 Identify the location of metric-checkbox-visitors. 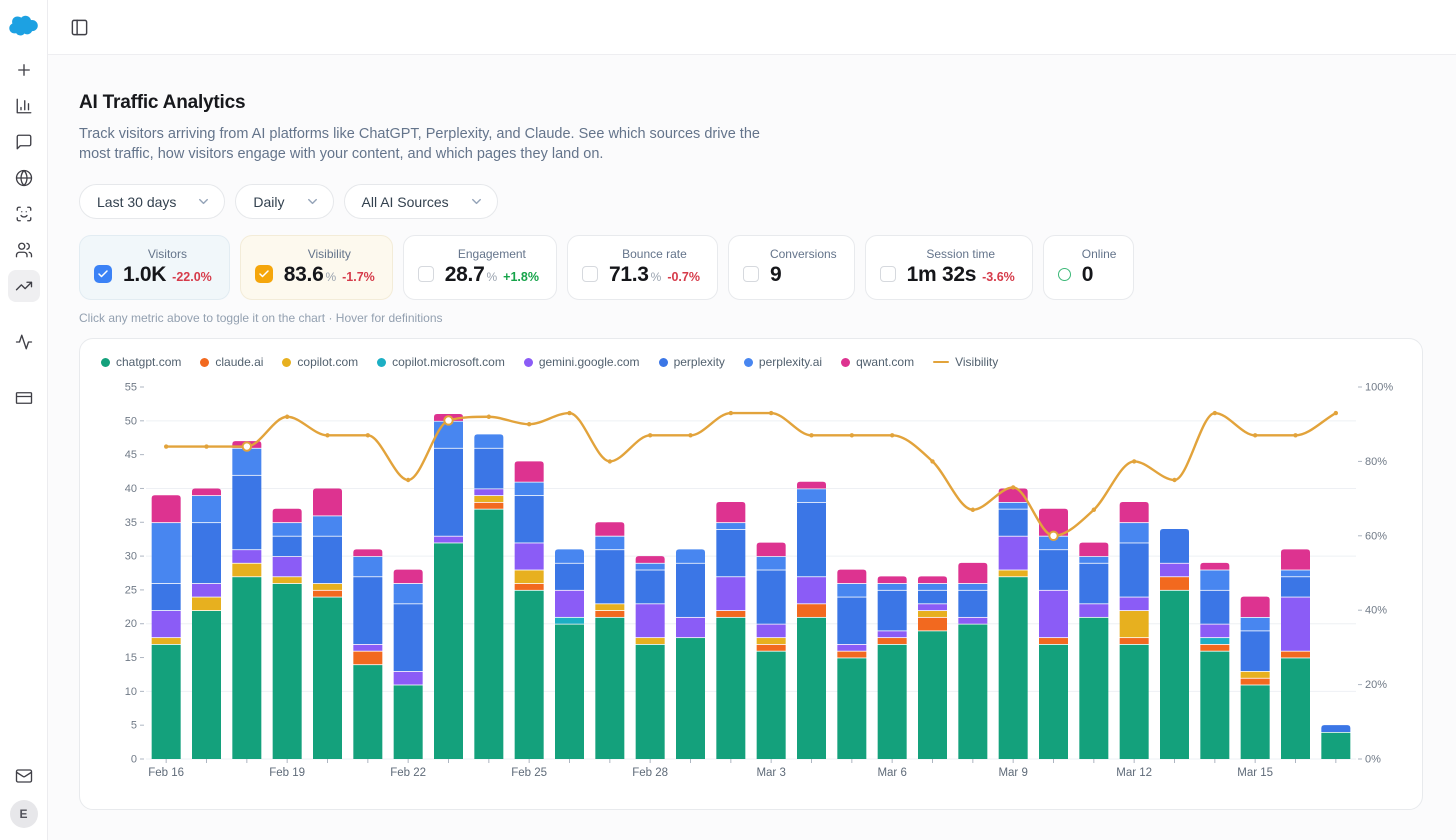
(103, 274).